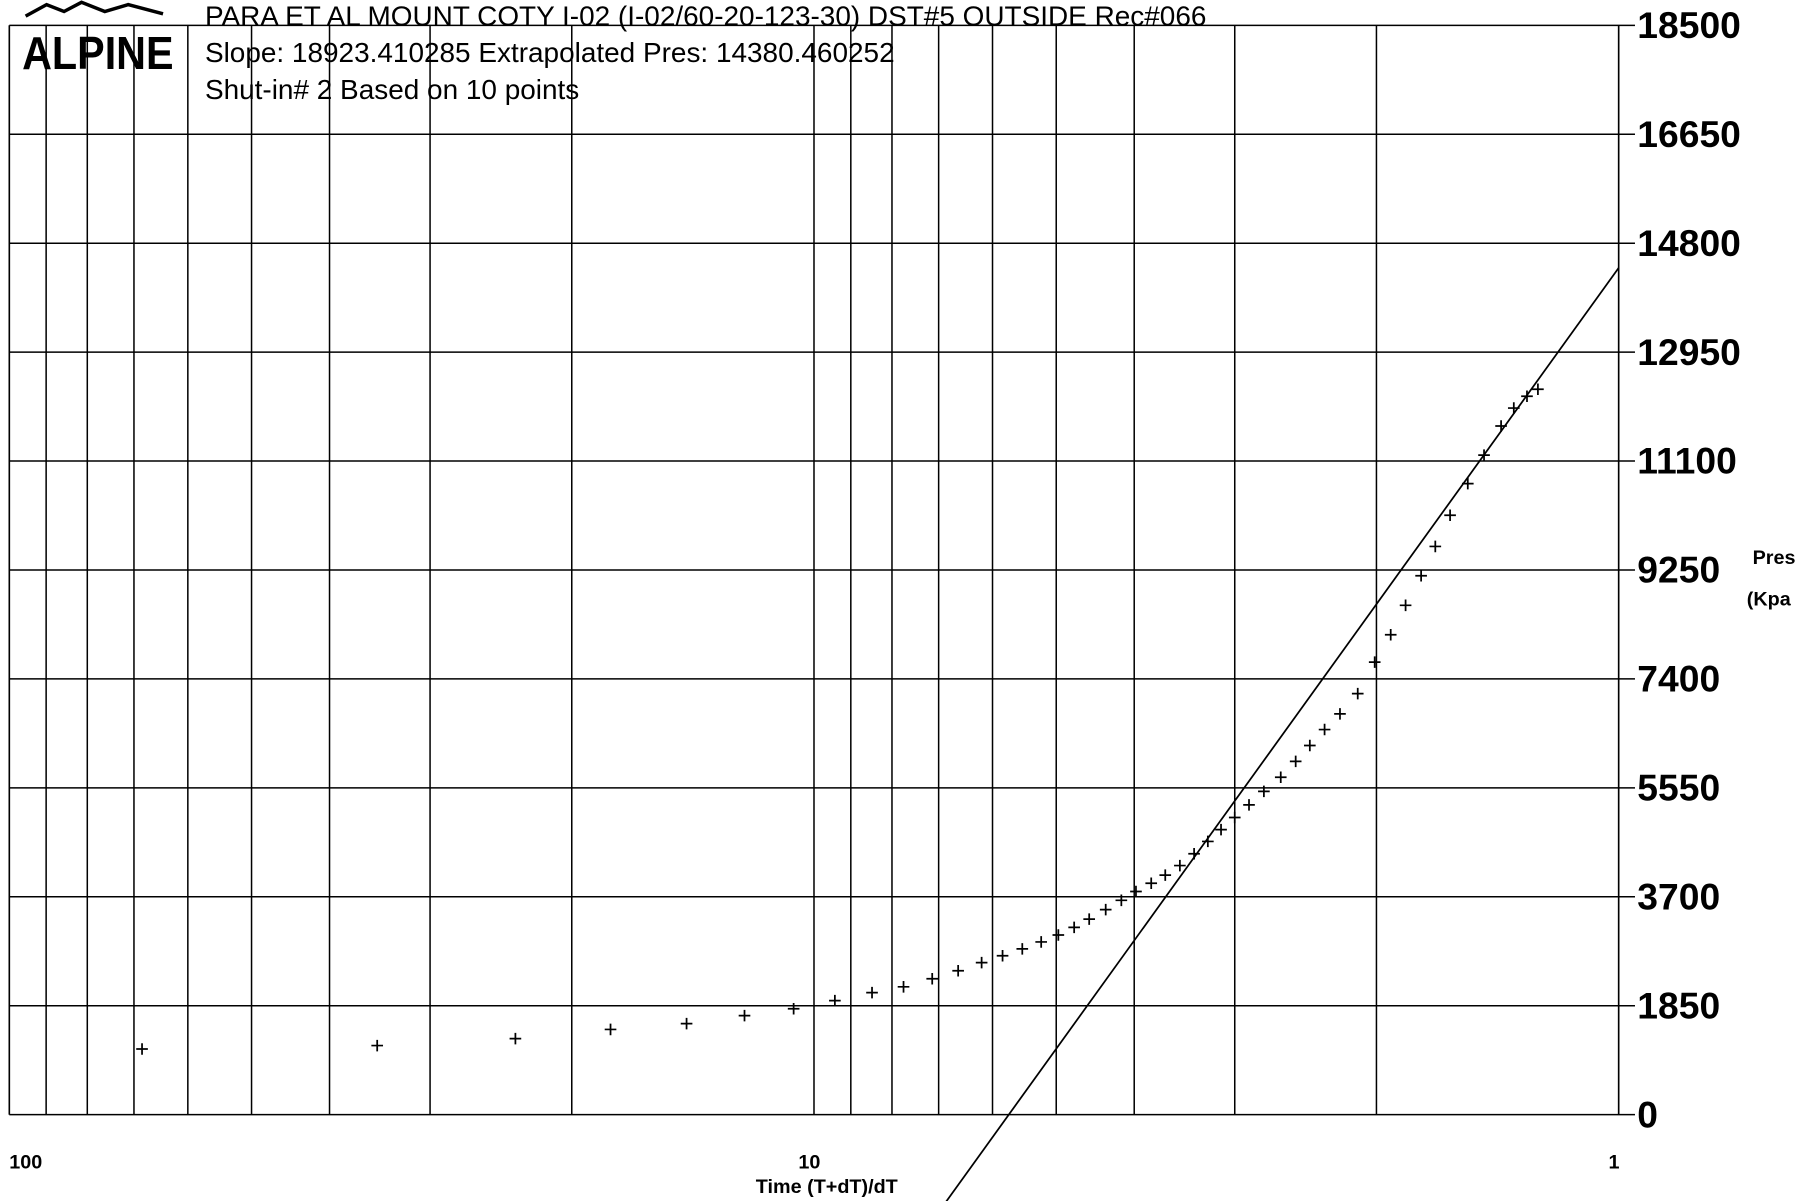 The width and height of the screenshot is (1805, 1201). What do you see at coordinates (1678, 679) in the screenshot?
I see `y-tick-label: 7400` at bounding box center [1678, 679].